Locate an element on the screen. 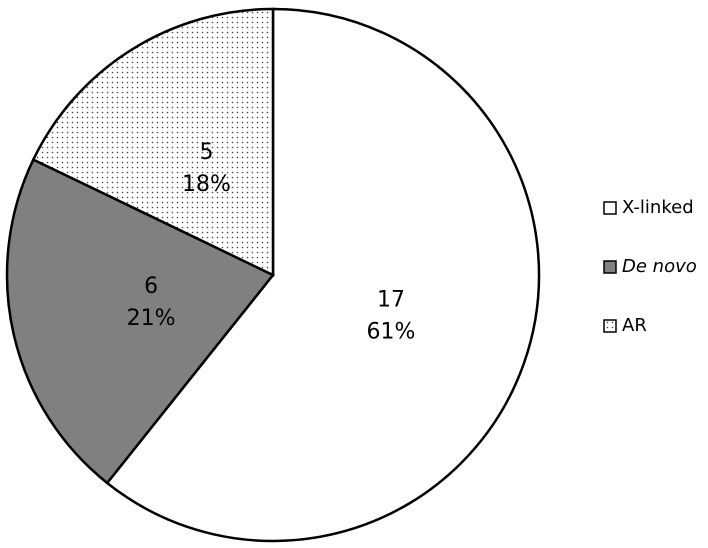 Image resolution: width=708 pixels, height=548 pixels. legend-label: AR is located at coordinates (634, 325).